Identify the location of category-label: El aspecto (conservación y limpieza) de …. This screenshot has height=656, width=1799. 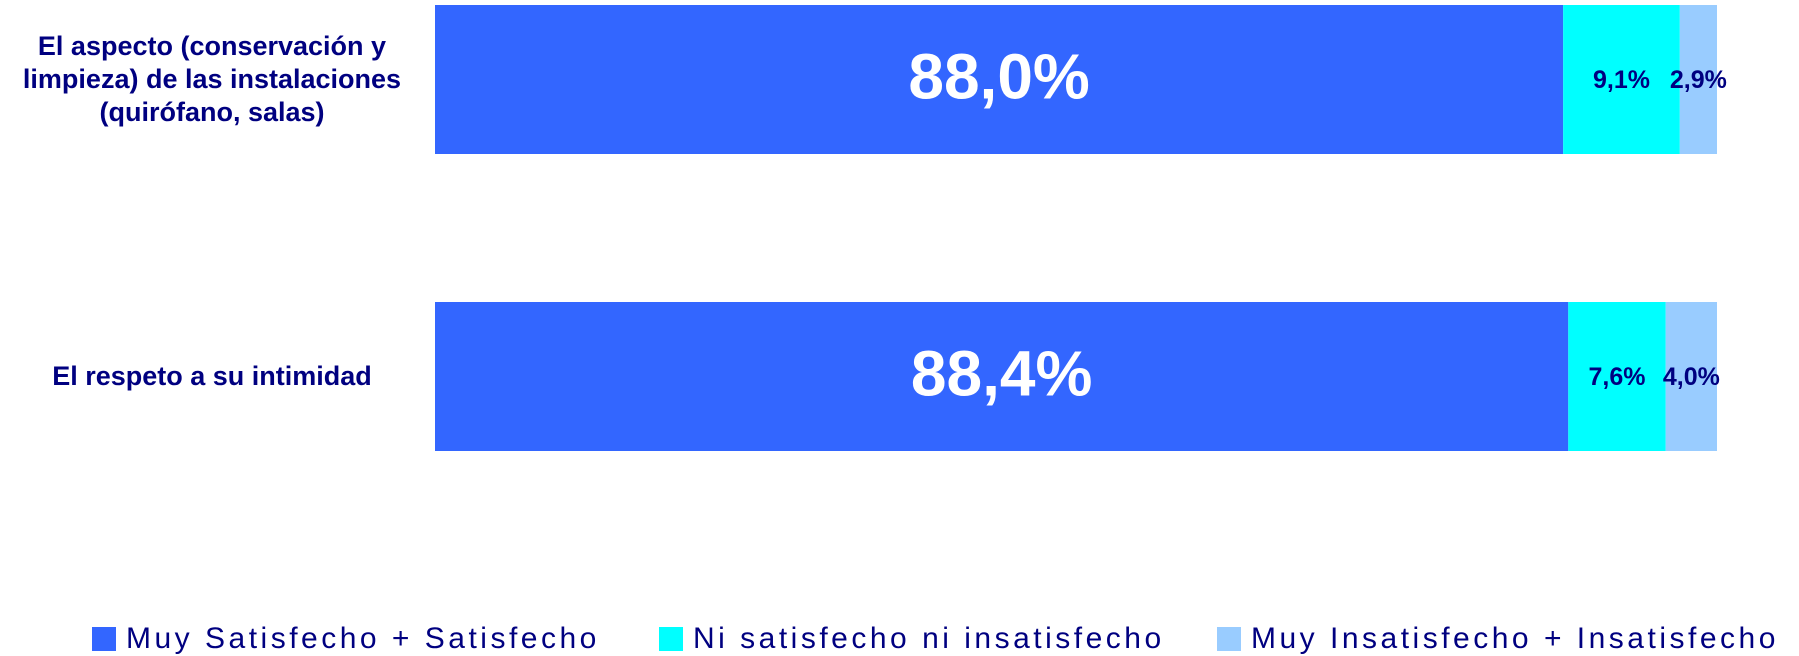
(212, 79).